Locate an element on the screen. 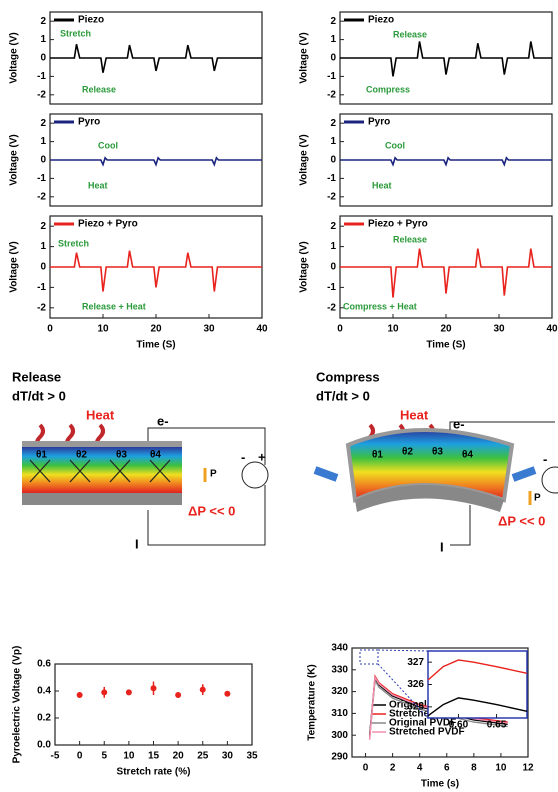 The image size is (558, 792). diagram-subtitle: dT/dt > 0 is located at coordinates (343, 395).